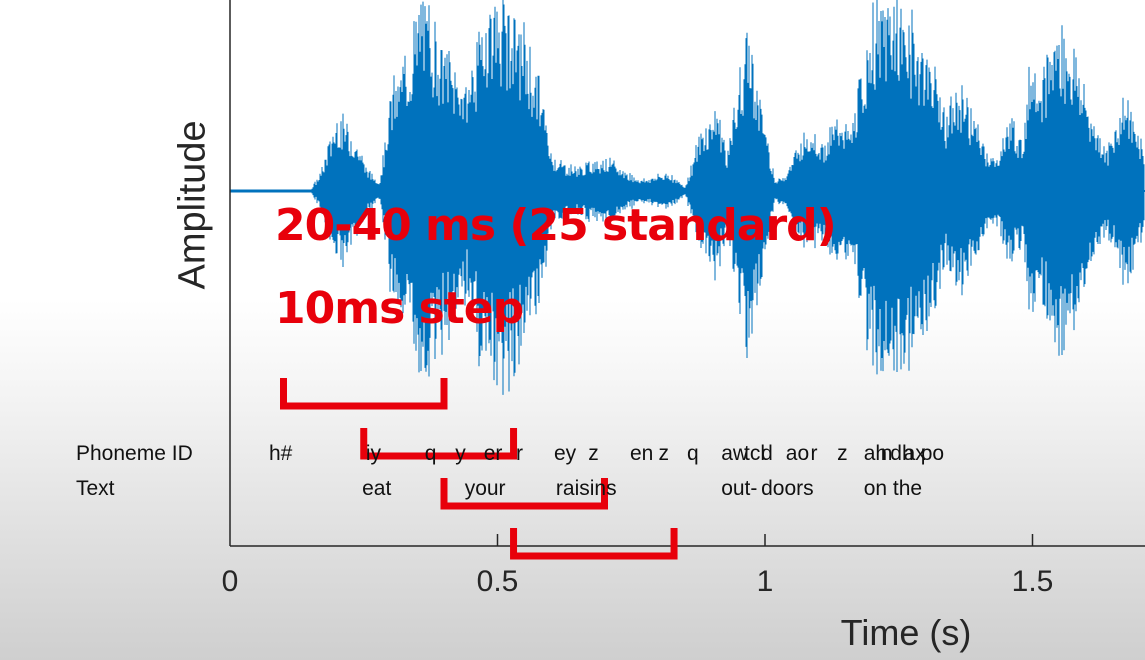 This screenshot has height=660, width=1145. I want to click on frame-length-annotation: 20-40 ms (25 standard), so click(556, 225).